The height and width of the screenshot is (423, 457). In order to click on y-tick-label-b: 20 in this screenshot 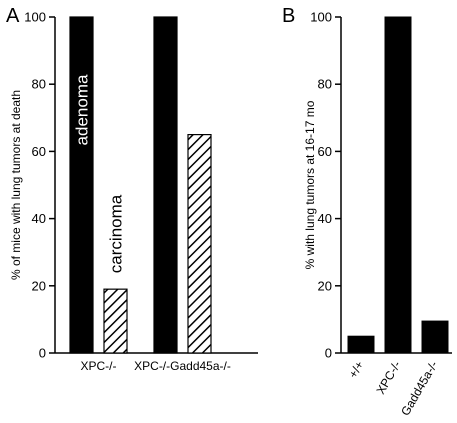, I will do `click(325, 285)`.